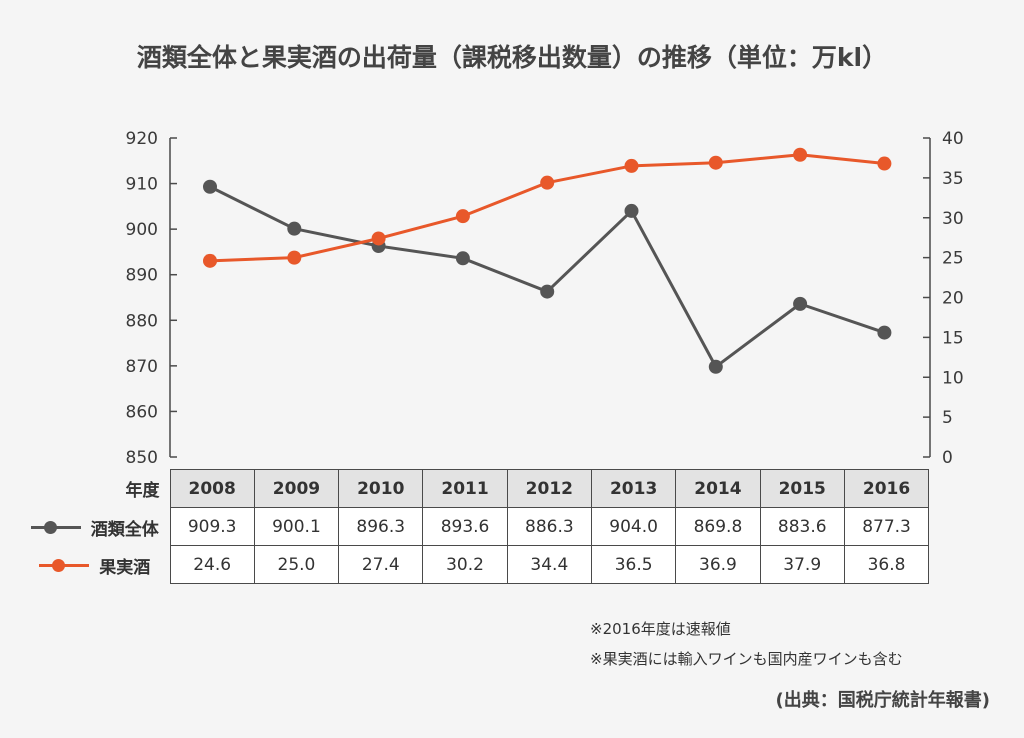 The width and height of the screenshot is (1024, 738). Describe the element at coordinates (660, 629) in the screenshot. I see `note-preliminary: ※2016年度は速報値` at that location.